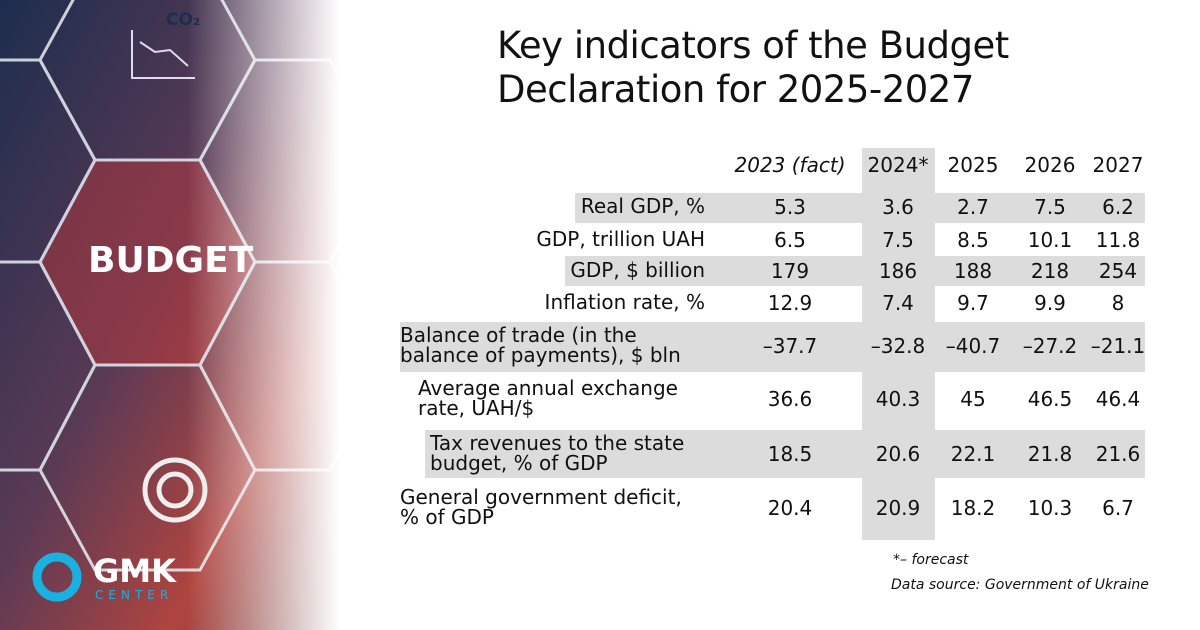  I want to click on source: Data source: Government of Ukraine, so click(1020, 585).